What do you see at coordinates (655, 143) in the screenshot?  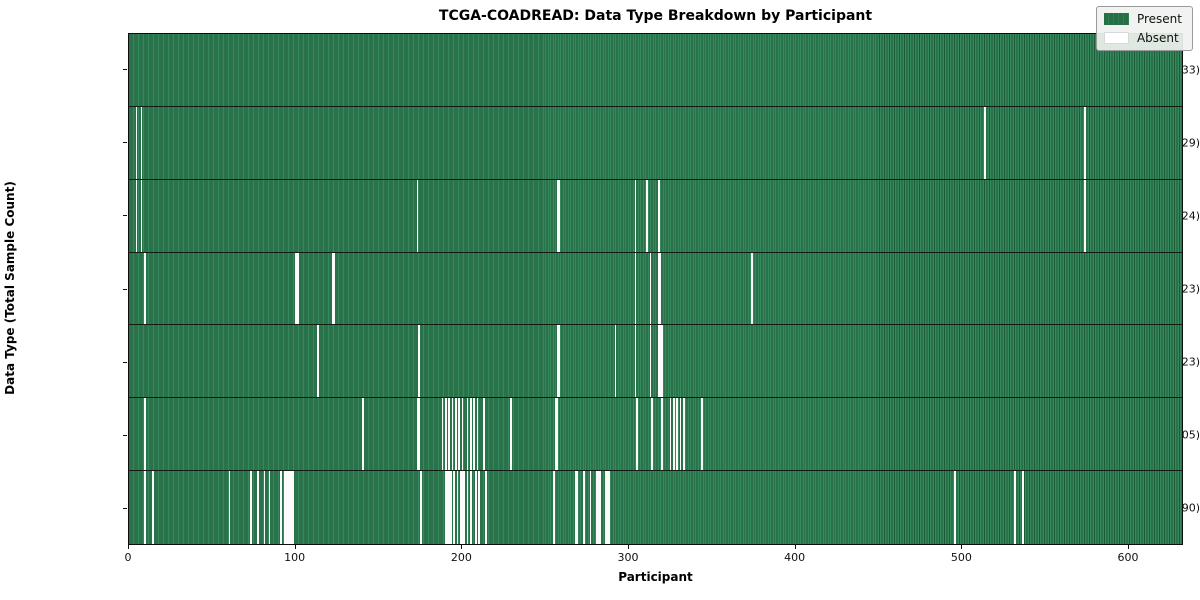 I see `presence-row-Clinical` at bounding box center [655, 143].